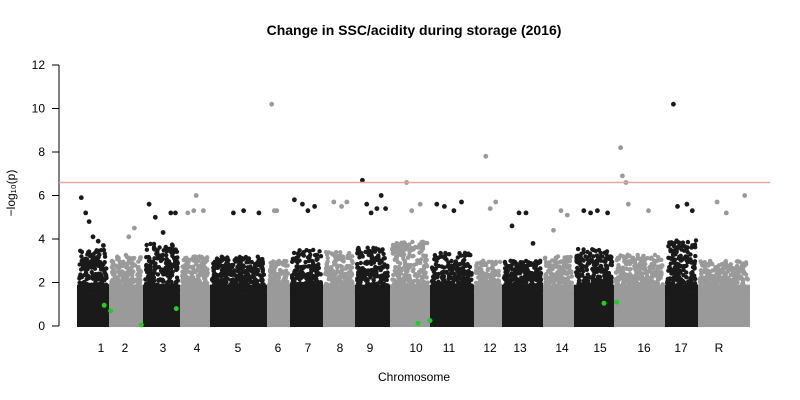 This screenshot has height=400, width=800. I want to click on chromosome-2-points, so click(126, 289).